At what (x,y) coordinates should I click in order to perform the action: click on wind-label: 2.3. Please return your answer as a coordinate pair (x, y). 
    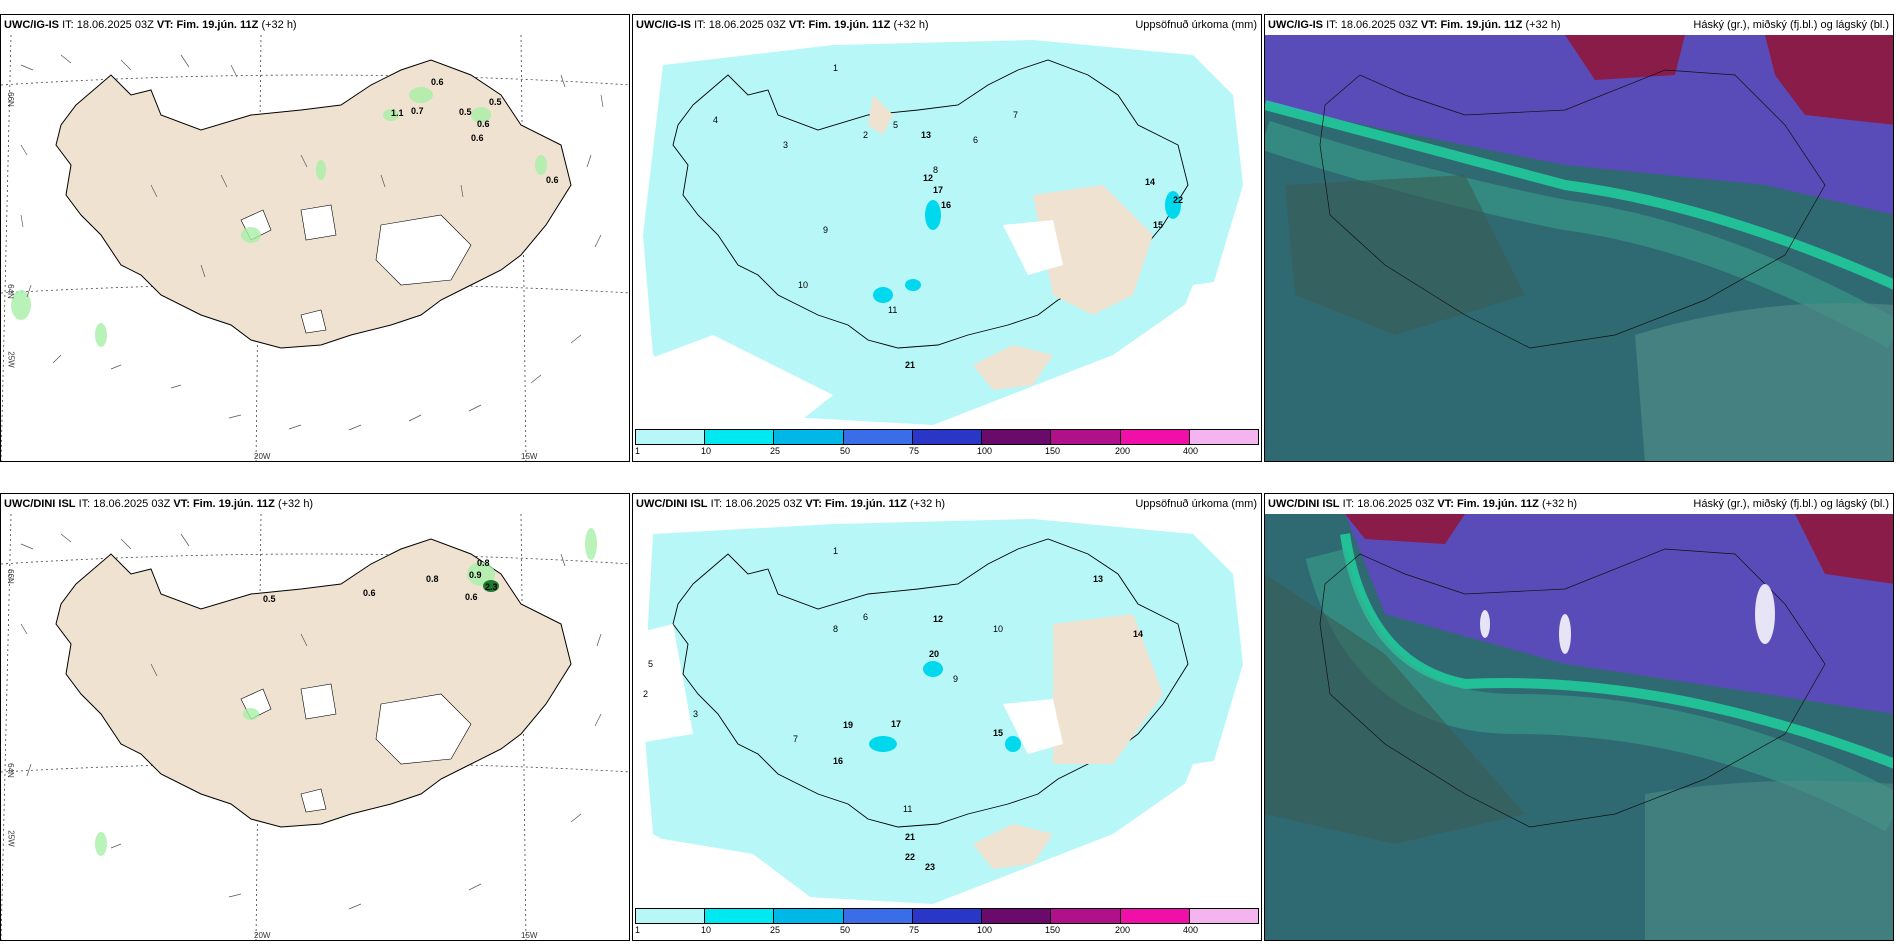
    Looking at the image, I should click on (491, 587).